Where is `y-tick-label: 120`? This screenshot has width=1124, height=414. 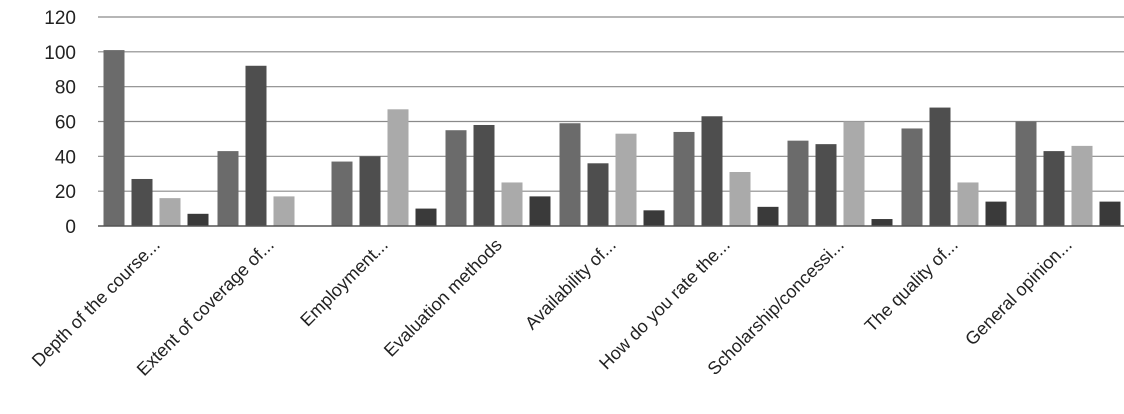 y-tick-label: 120 is located at coordinates (60, 18).